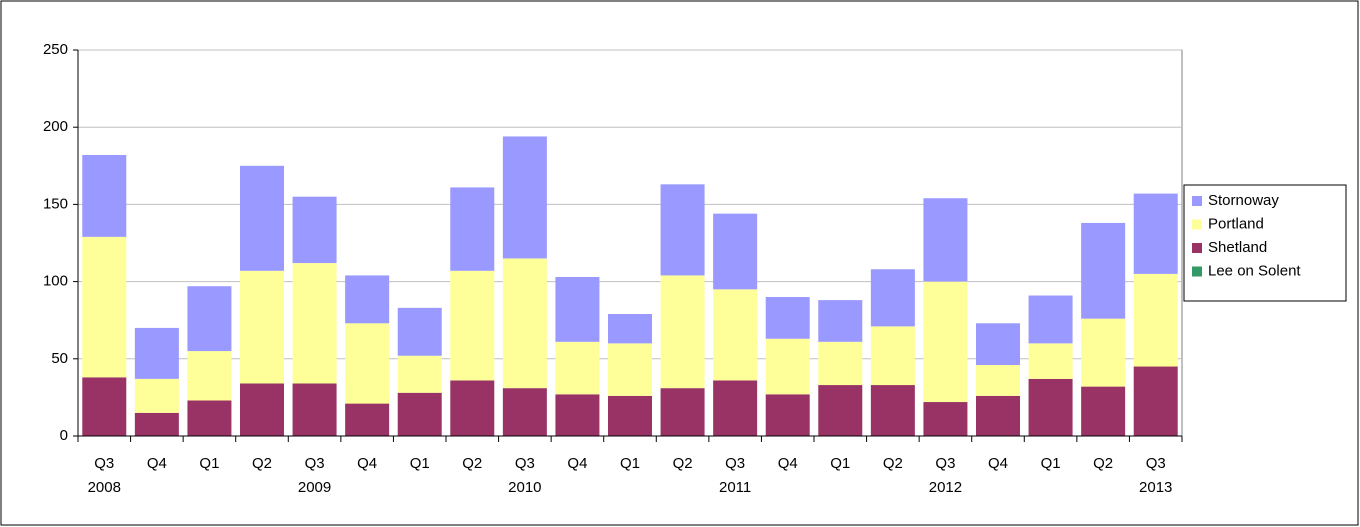  I want to click on legend-box, so click(1265, 243).